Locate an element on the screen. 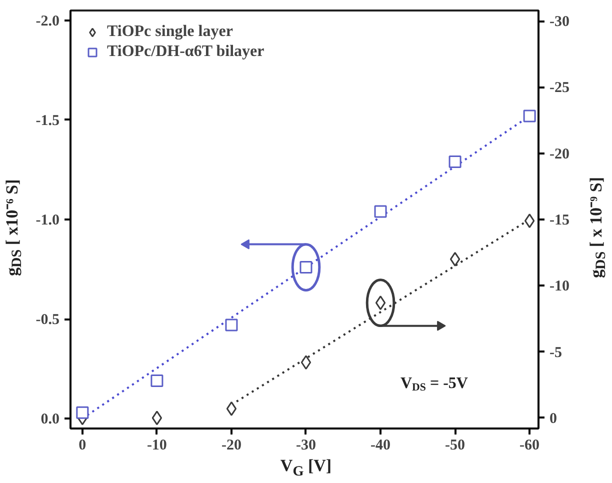  y2-tick-label: -10 is located at coordinates (560, 286).